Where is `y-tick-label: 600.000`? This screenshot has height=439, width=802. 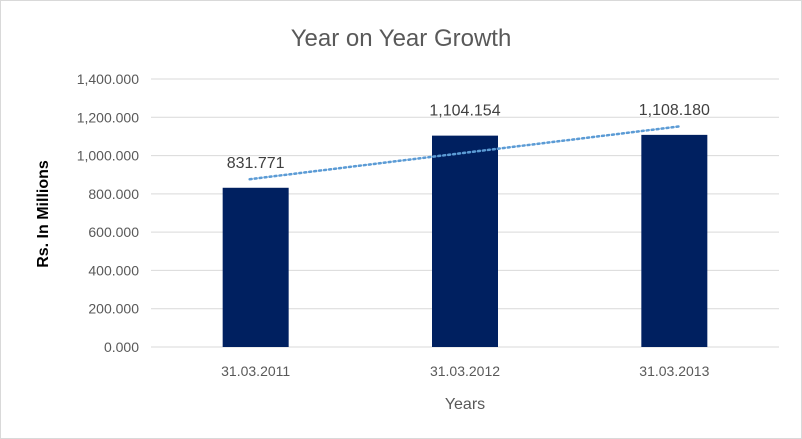 y-tick-label: 600.000 is located at coordinates (113, 232).